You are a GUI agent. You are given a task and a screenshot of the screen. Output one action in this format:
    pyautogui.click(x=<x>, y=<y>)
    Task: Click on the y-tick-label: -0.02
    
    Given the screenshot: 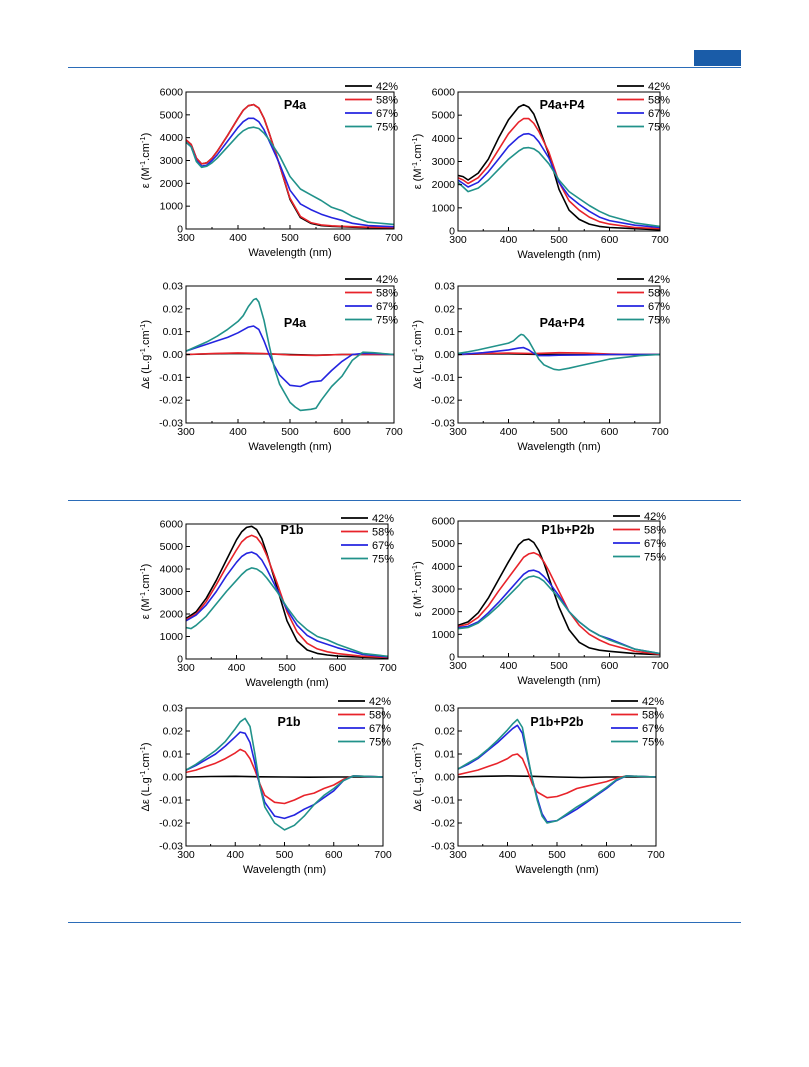 What is the action you would take?
    pyautogui.click(x=443, y=824)
    